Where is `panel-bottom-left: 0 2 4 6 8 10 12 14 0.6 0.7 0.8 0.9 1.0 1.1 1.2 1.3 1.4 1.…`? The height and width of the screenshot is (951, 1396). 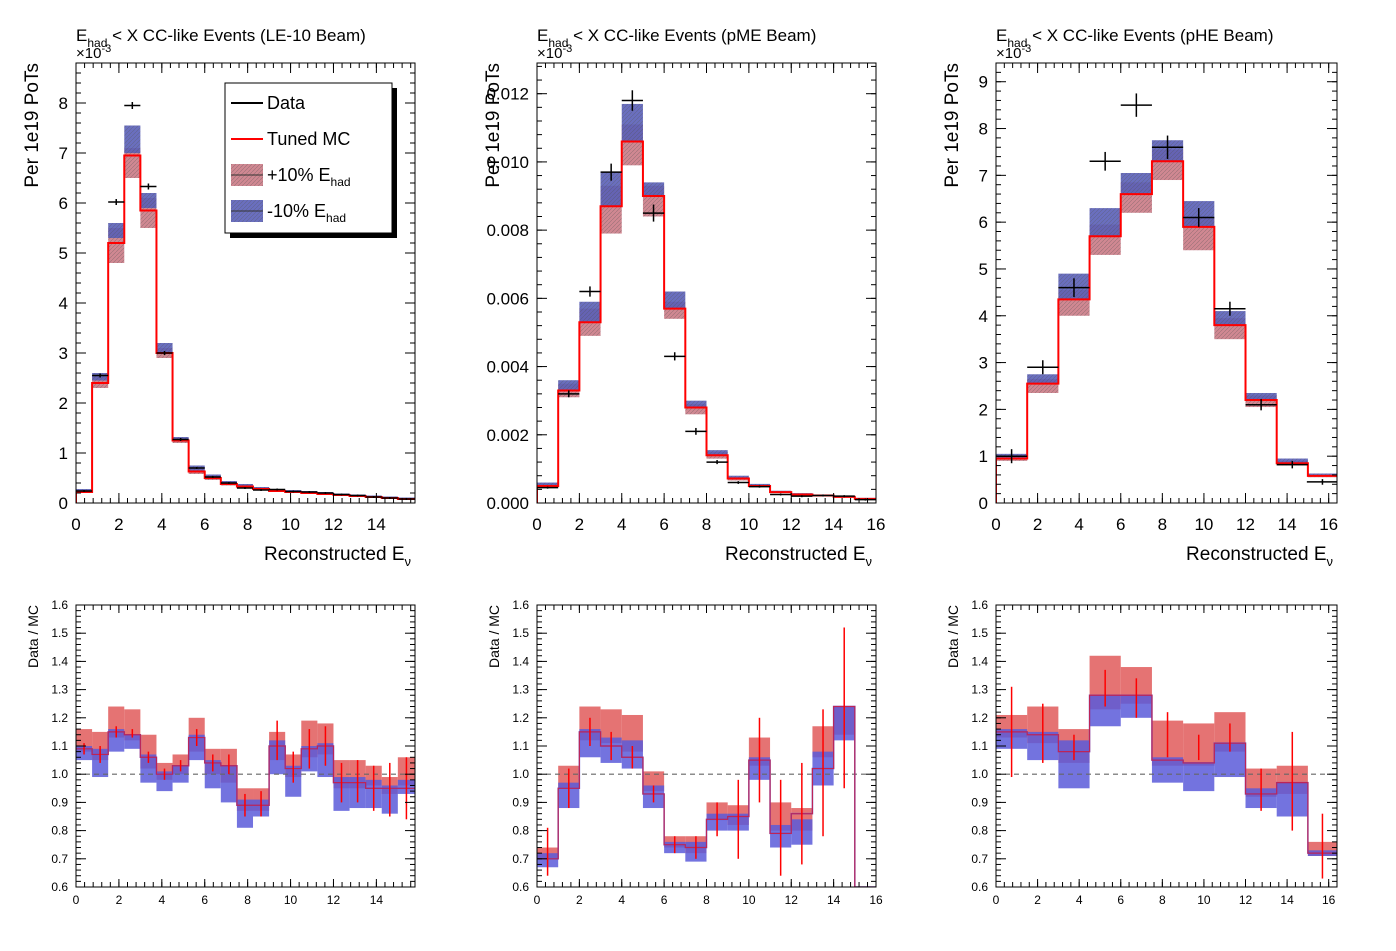 panel-bottom-left: 0 2 4 6 8 10 12 14 0.6 0.7 0.8 0.9 1.0 1.1 1.2 1.3 1.4 1.… is located at coordinates (220, 752).